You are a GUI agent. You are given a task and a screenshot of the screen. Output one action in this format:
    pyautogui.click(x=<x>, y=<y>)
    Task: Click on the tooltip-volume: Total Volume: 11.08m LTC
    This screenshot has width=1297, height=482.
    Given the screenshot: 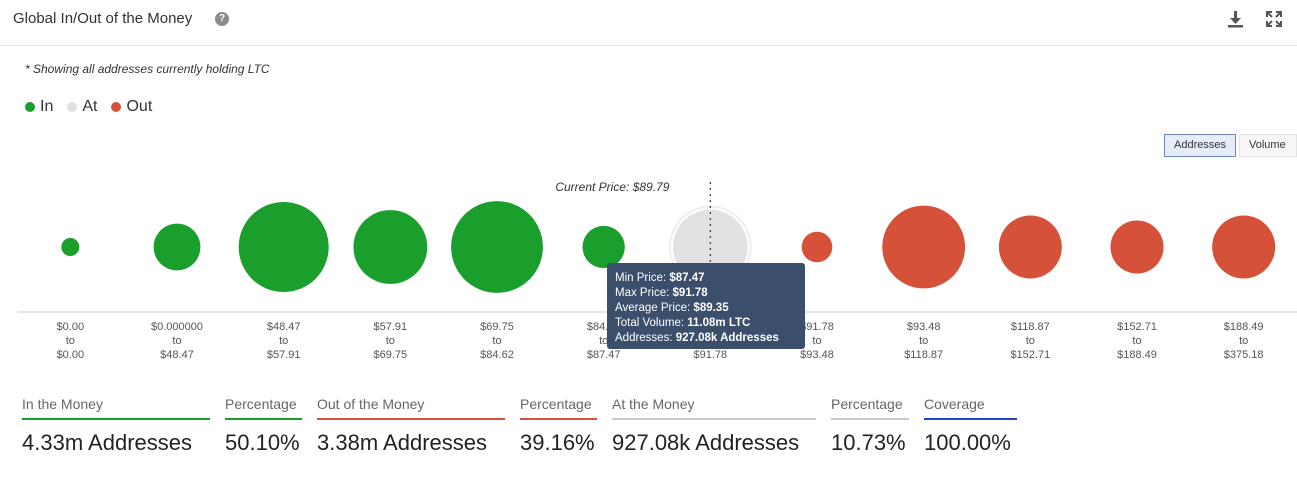 What is the action you would take?
    pyautogui.click(x=683, y=323)
    